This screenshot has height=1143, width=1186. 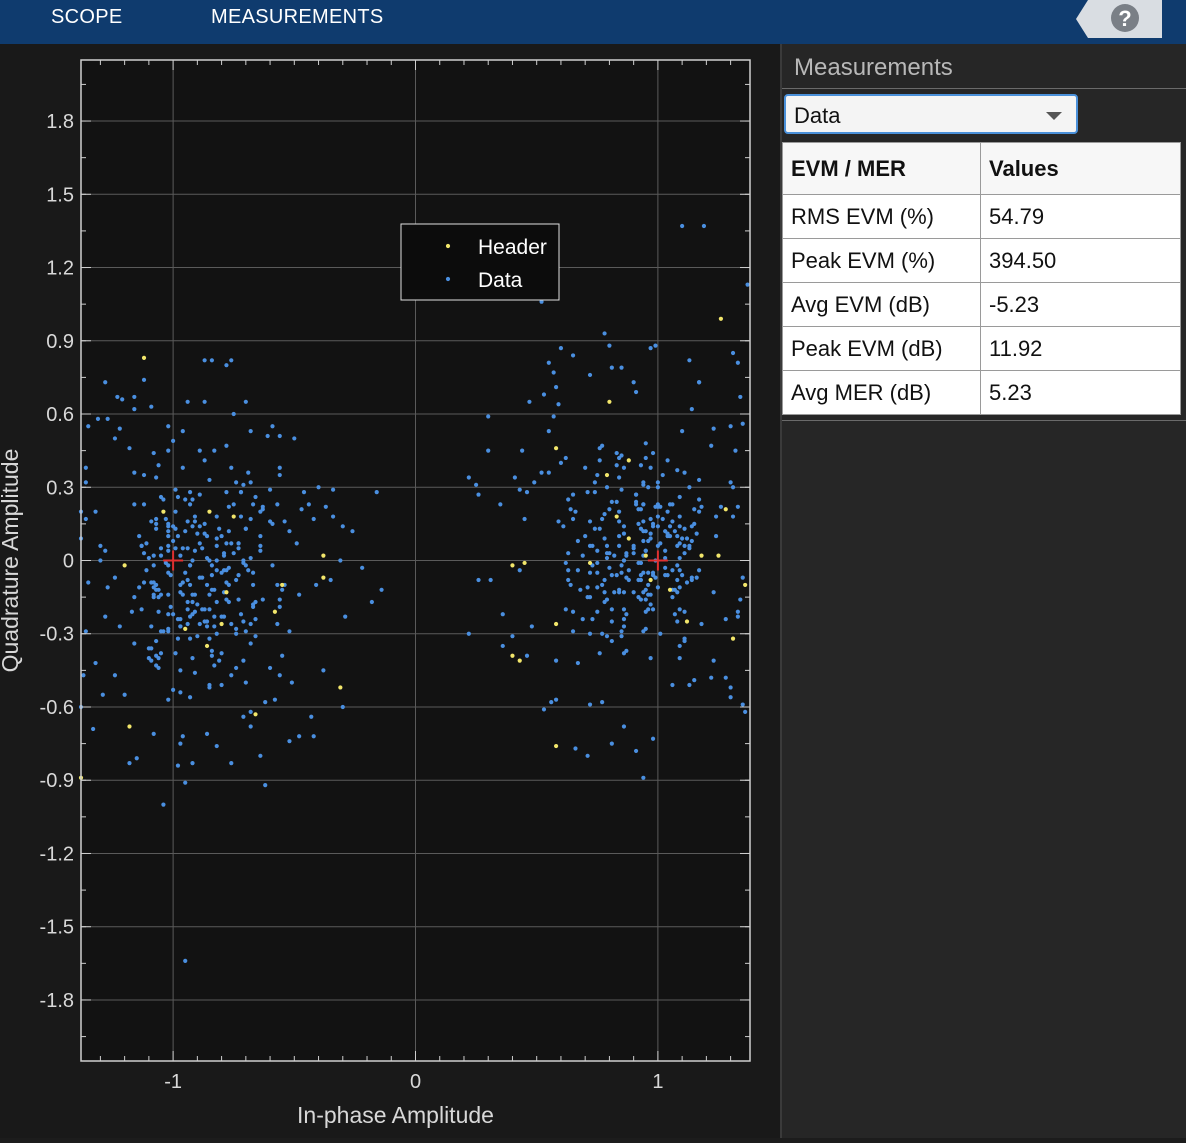 I want to click on column-header-metric: EVM / MER, so click(x=881, y=168).